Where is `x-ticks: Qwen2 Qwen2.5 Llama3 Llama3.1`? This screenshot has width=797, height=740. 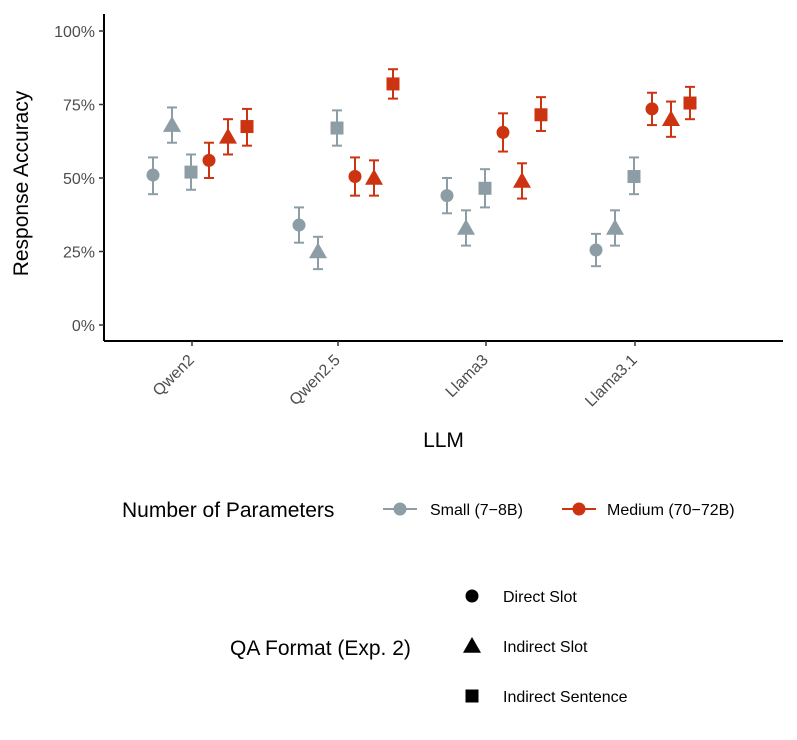 x-ticks: Qwen2 Qwen2.5 Llama3 Llama3.1 is located at coordinates (395, 375).